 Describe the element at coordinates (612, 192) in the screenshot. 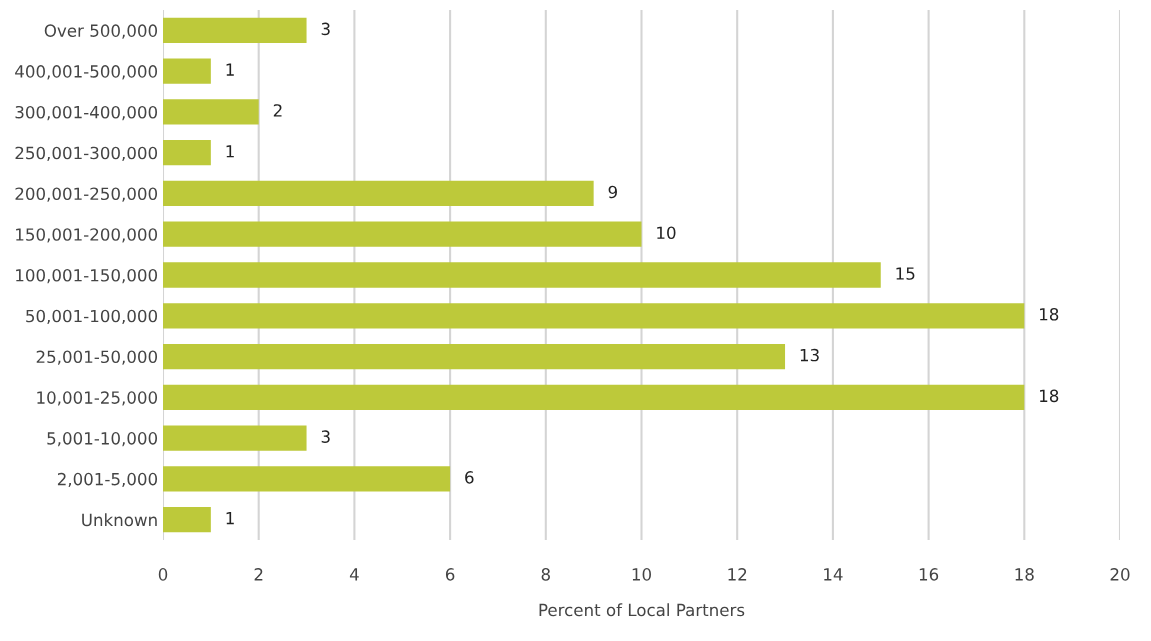

I see `data-label: 9` at that location.